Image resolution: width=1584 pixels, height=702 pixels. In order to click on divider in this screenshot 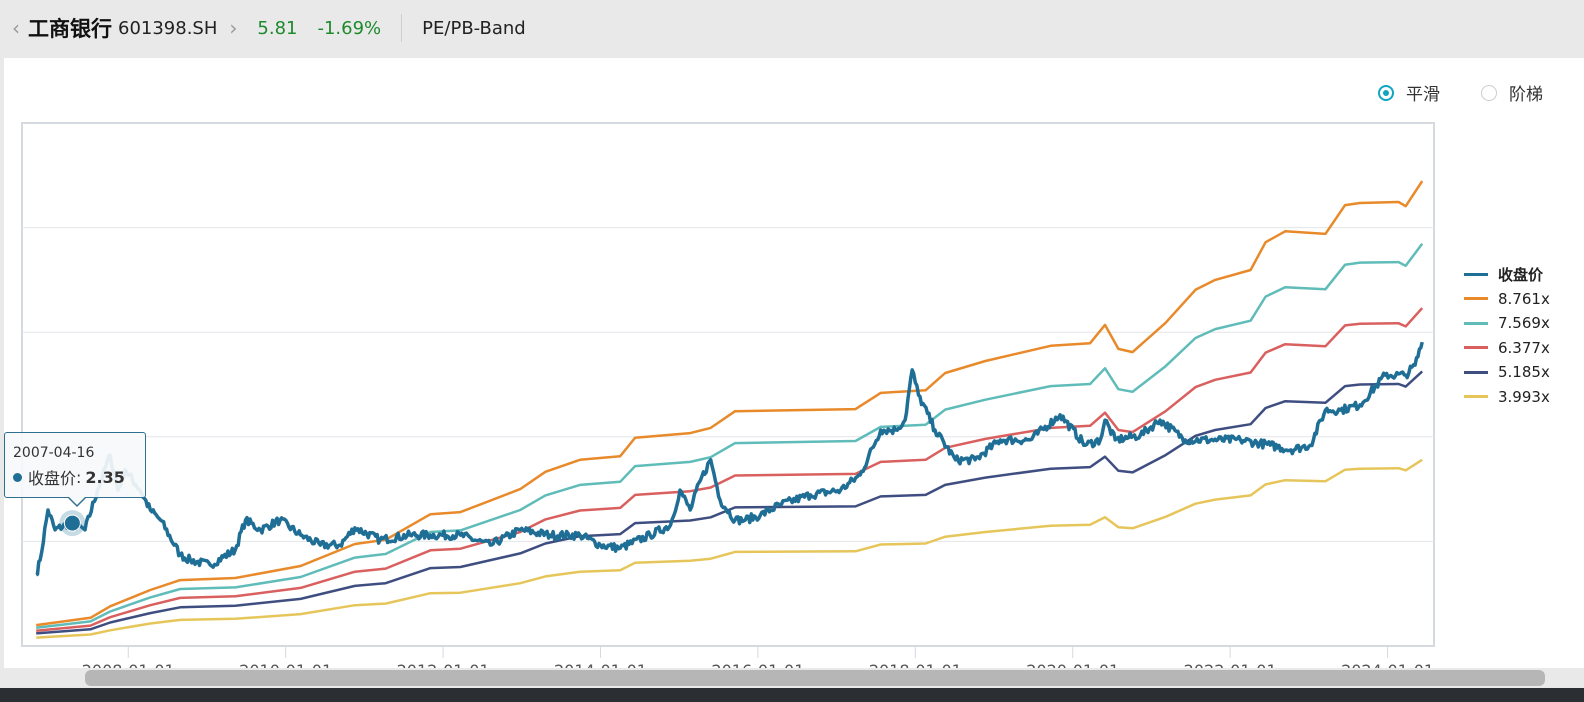, I will do `click(402, 28)`.